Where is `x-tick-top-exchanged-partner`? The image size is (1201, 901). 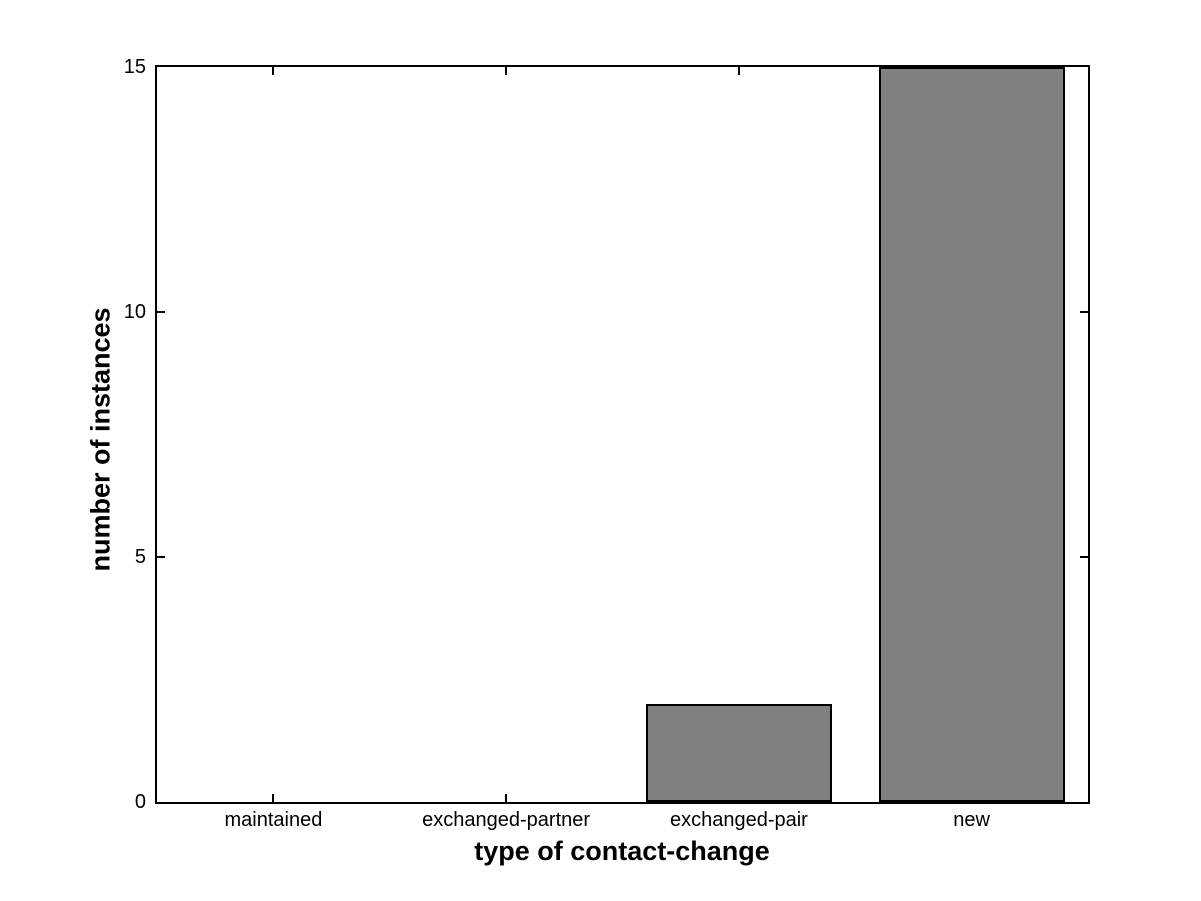
x-tick-top-exchanged-partner is located at coordinates (506, 71).